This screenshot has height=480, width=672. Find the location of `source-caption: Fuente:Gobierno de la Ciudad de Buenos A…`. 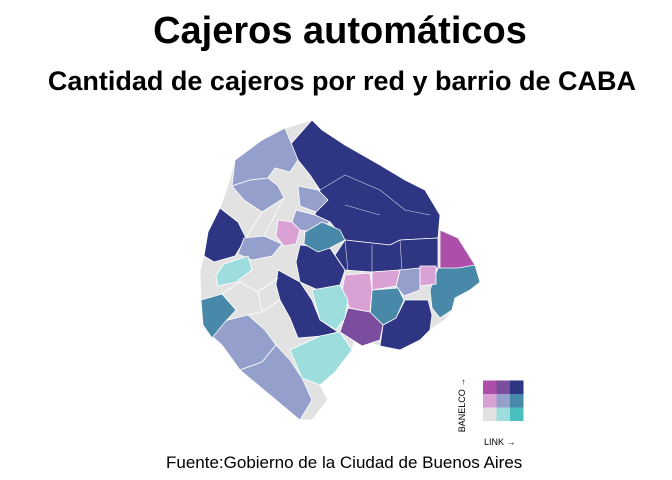

source-caption: Fuente:Gobierno de la Ciudad de Buenos A… is located at coordinates (344, 462).